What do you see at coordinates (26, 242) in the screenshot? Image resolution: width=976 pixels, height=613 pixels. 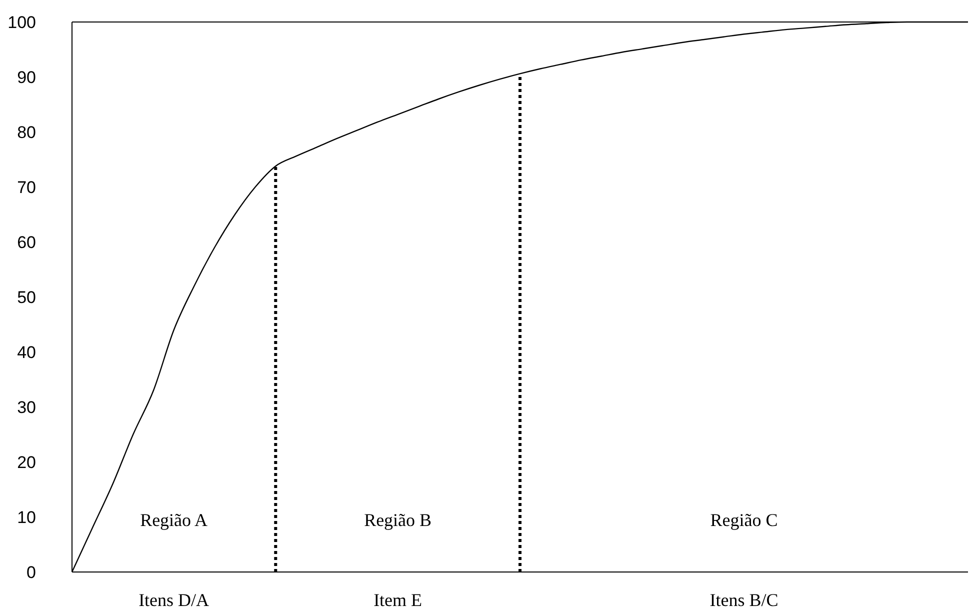 I see `y-tick-label: 60` at bounding box center [26, 242].